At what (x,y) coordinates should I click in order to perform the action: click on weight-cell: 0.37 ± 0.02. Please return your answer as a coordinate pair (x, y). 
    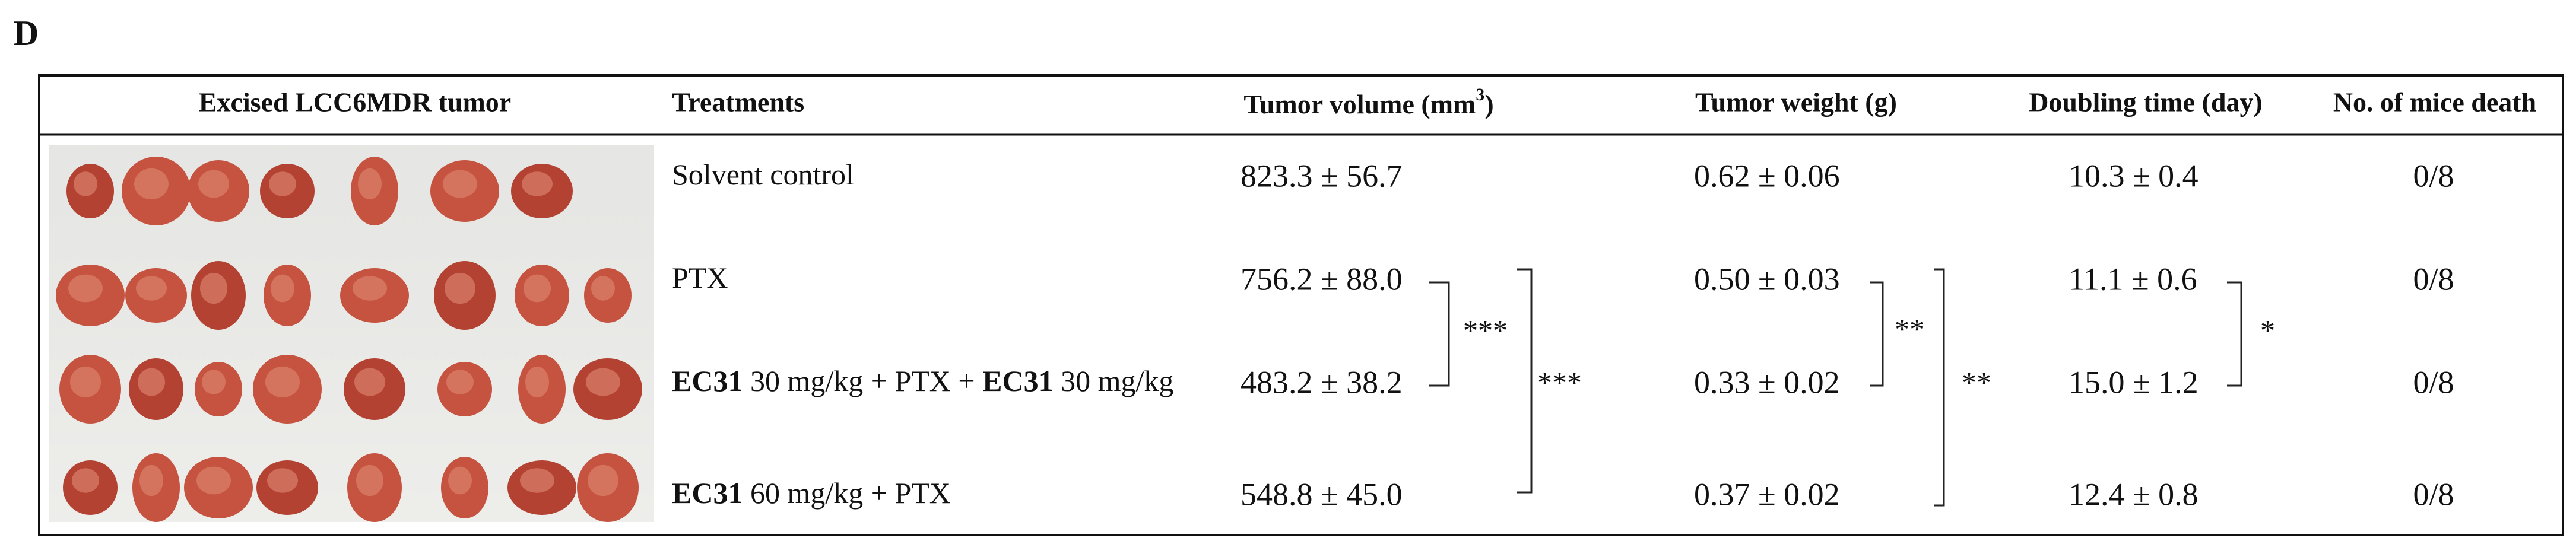
    Looking at the image, I should click on (1767, 494).